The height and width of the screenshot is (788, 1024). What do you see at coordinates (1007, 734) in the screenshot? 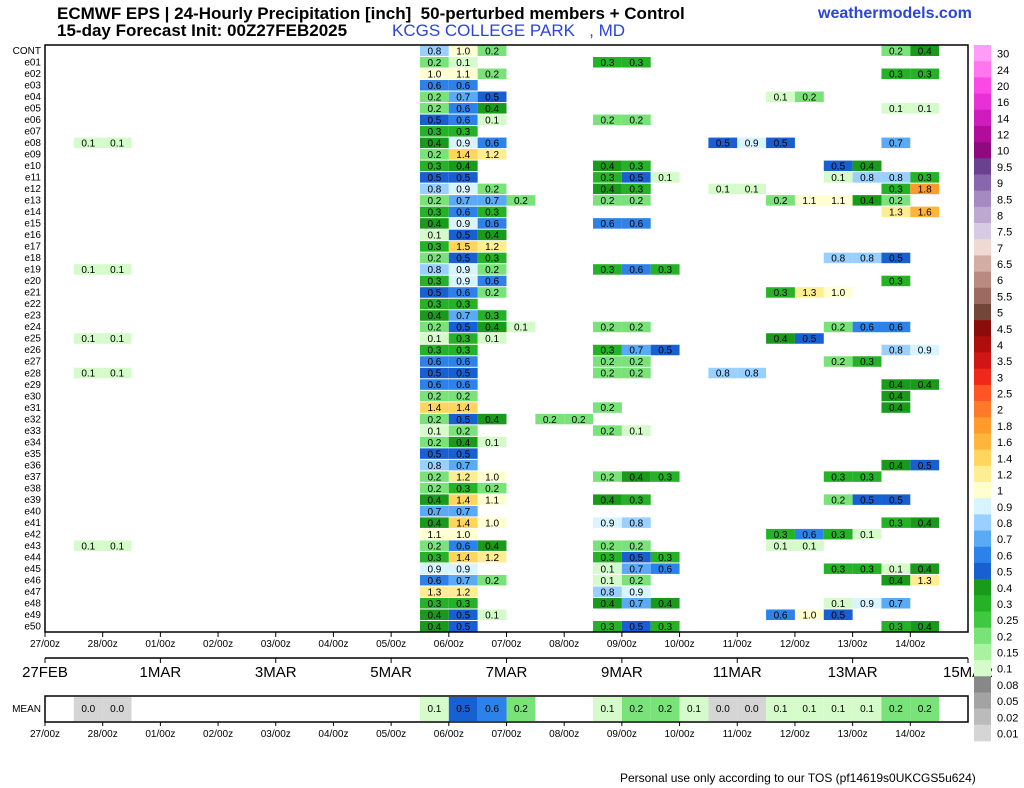
I see `colorbar-label: 0.01` at bounding box center [1007, 734].